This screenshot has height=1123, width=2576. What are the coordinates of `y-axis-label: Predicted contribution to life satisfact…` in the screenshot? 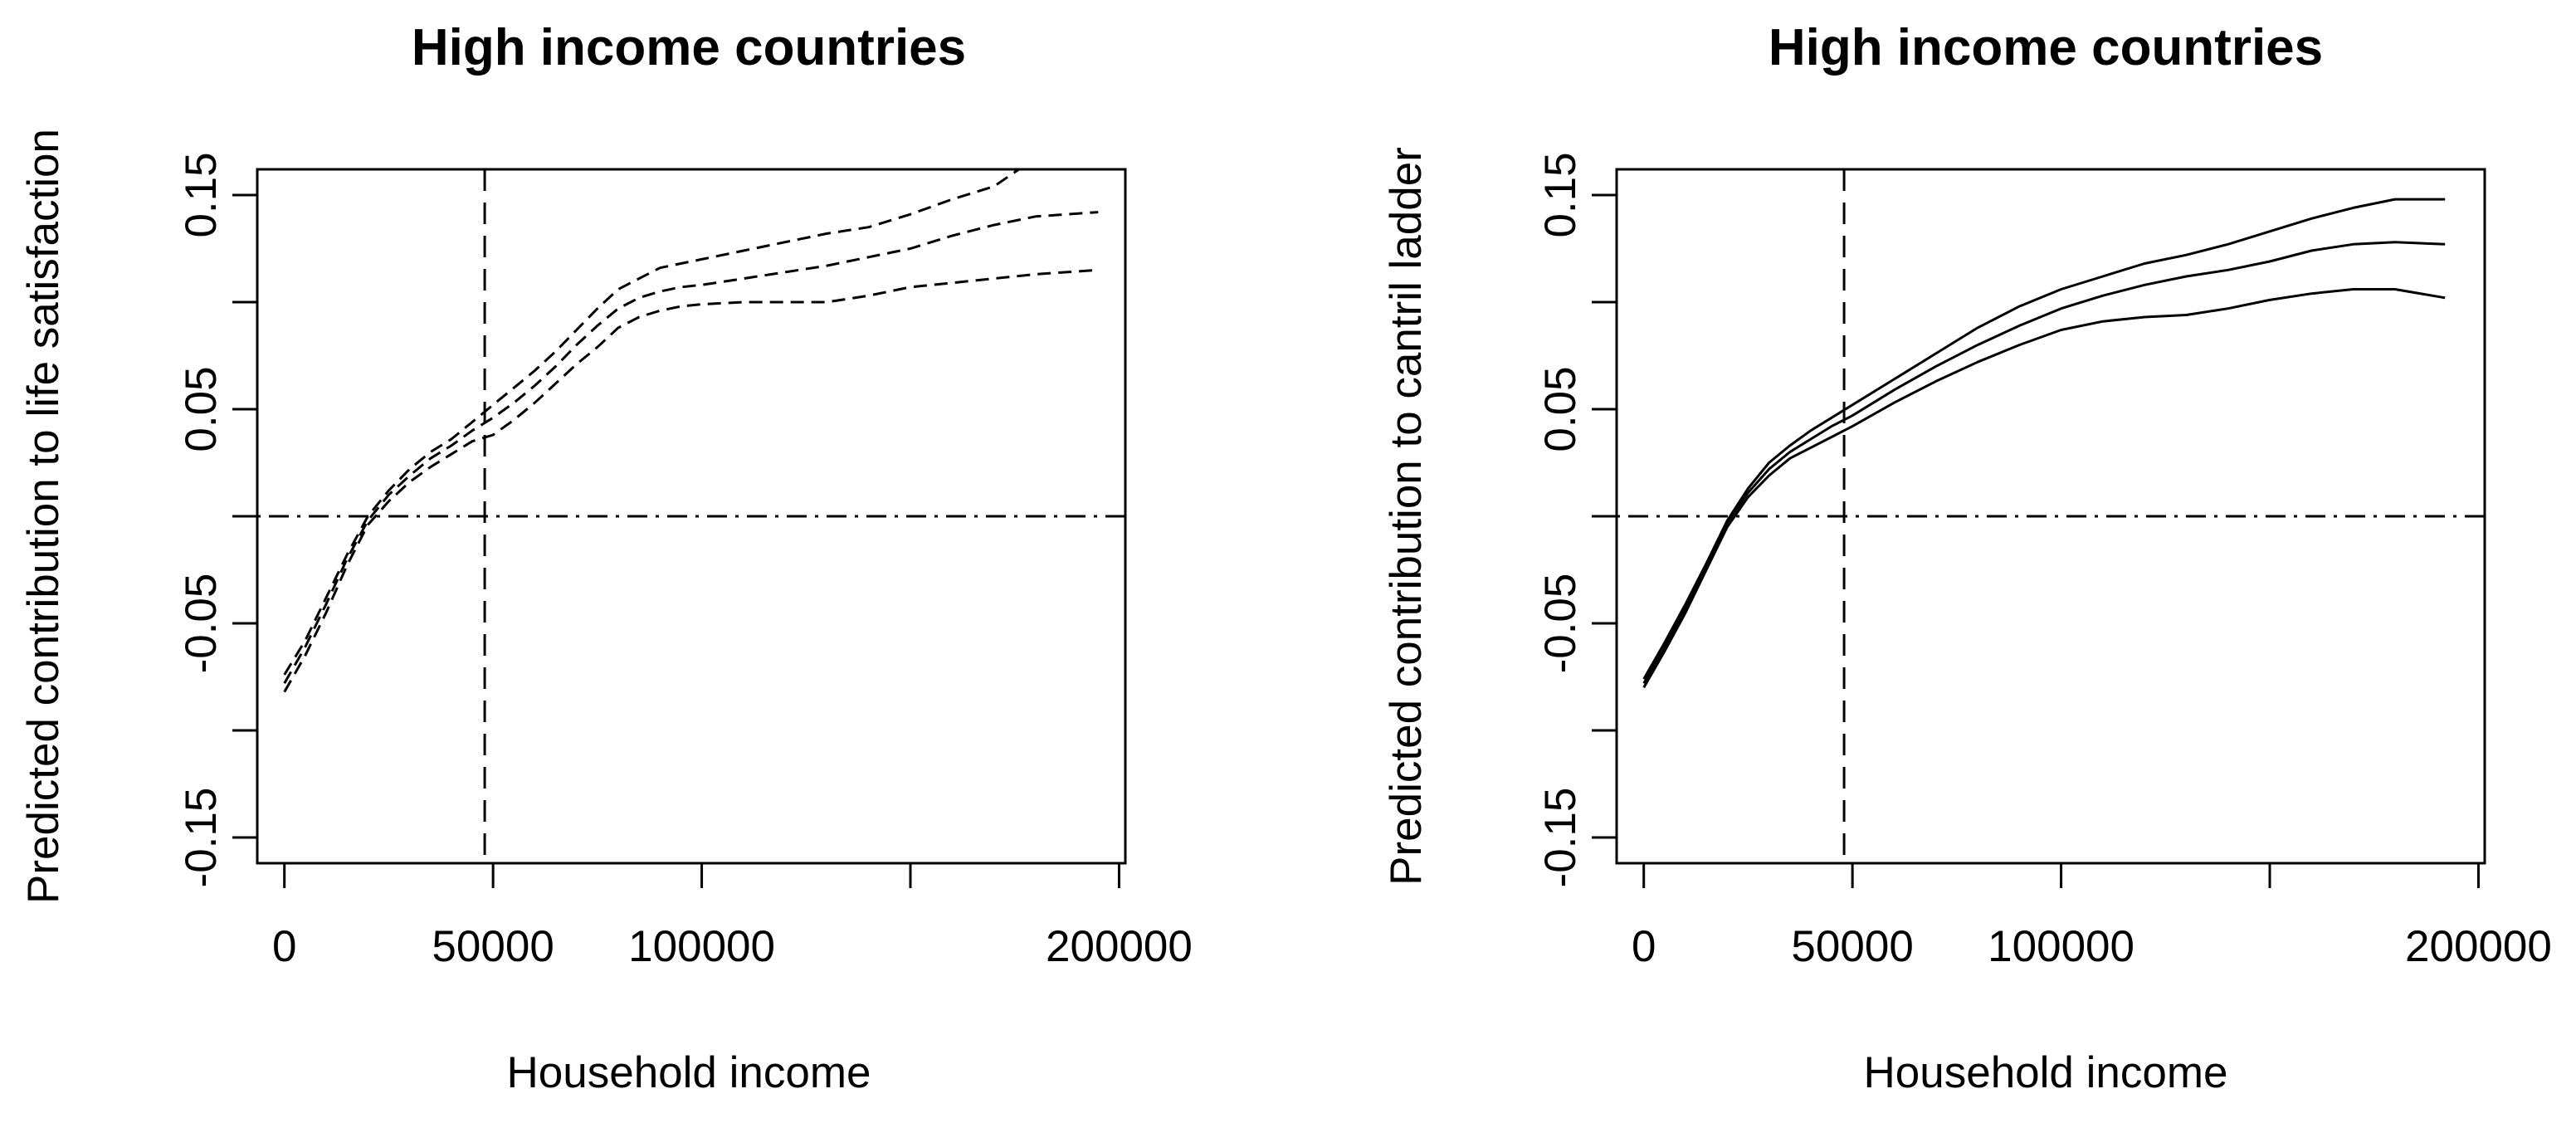 It's located at (44, 516).